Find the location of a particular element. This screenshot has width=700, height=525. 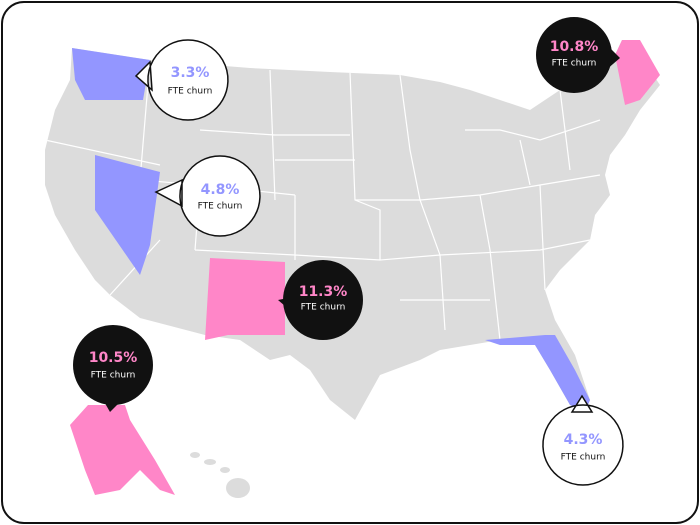

state-nevada is located at coordinates (127, 215).